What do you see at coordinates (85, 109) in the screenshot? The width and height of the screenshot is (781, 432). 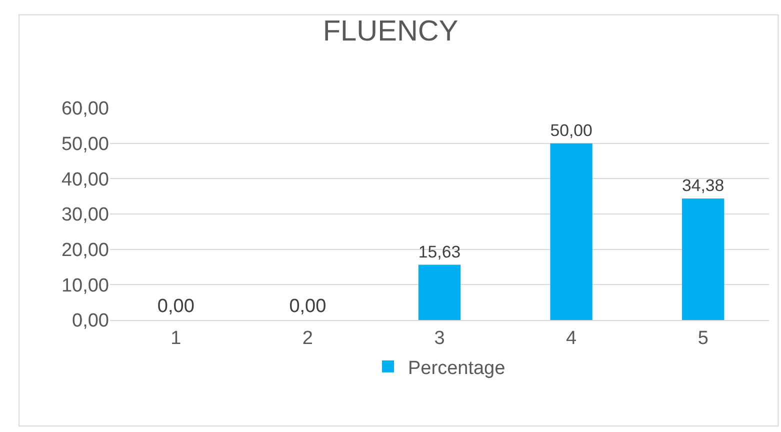 I see `y-tick-label: 60,00` at bounding box center [85, 109].